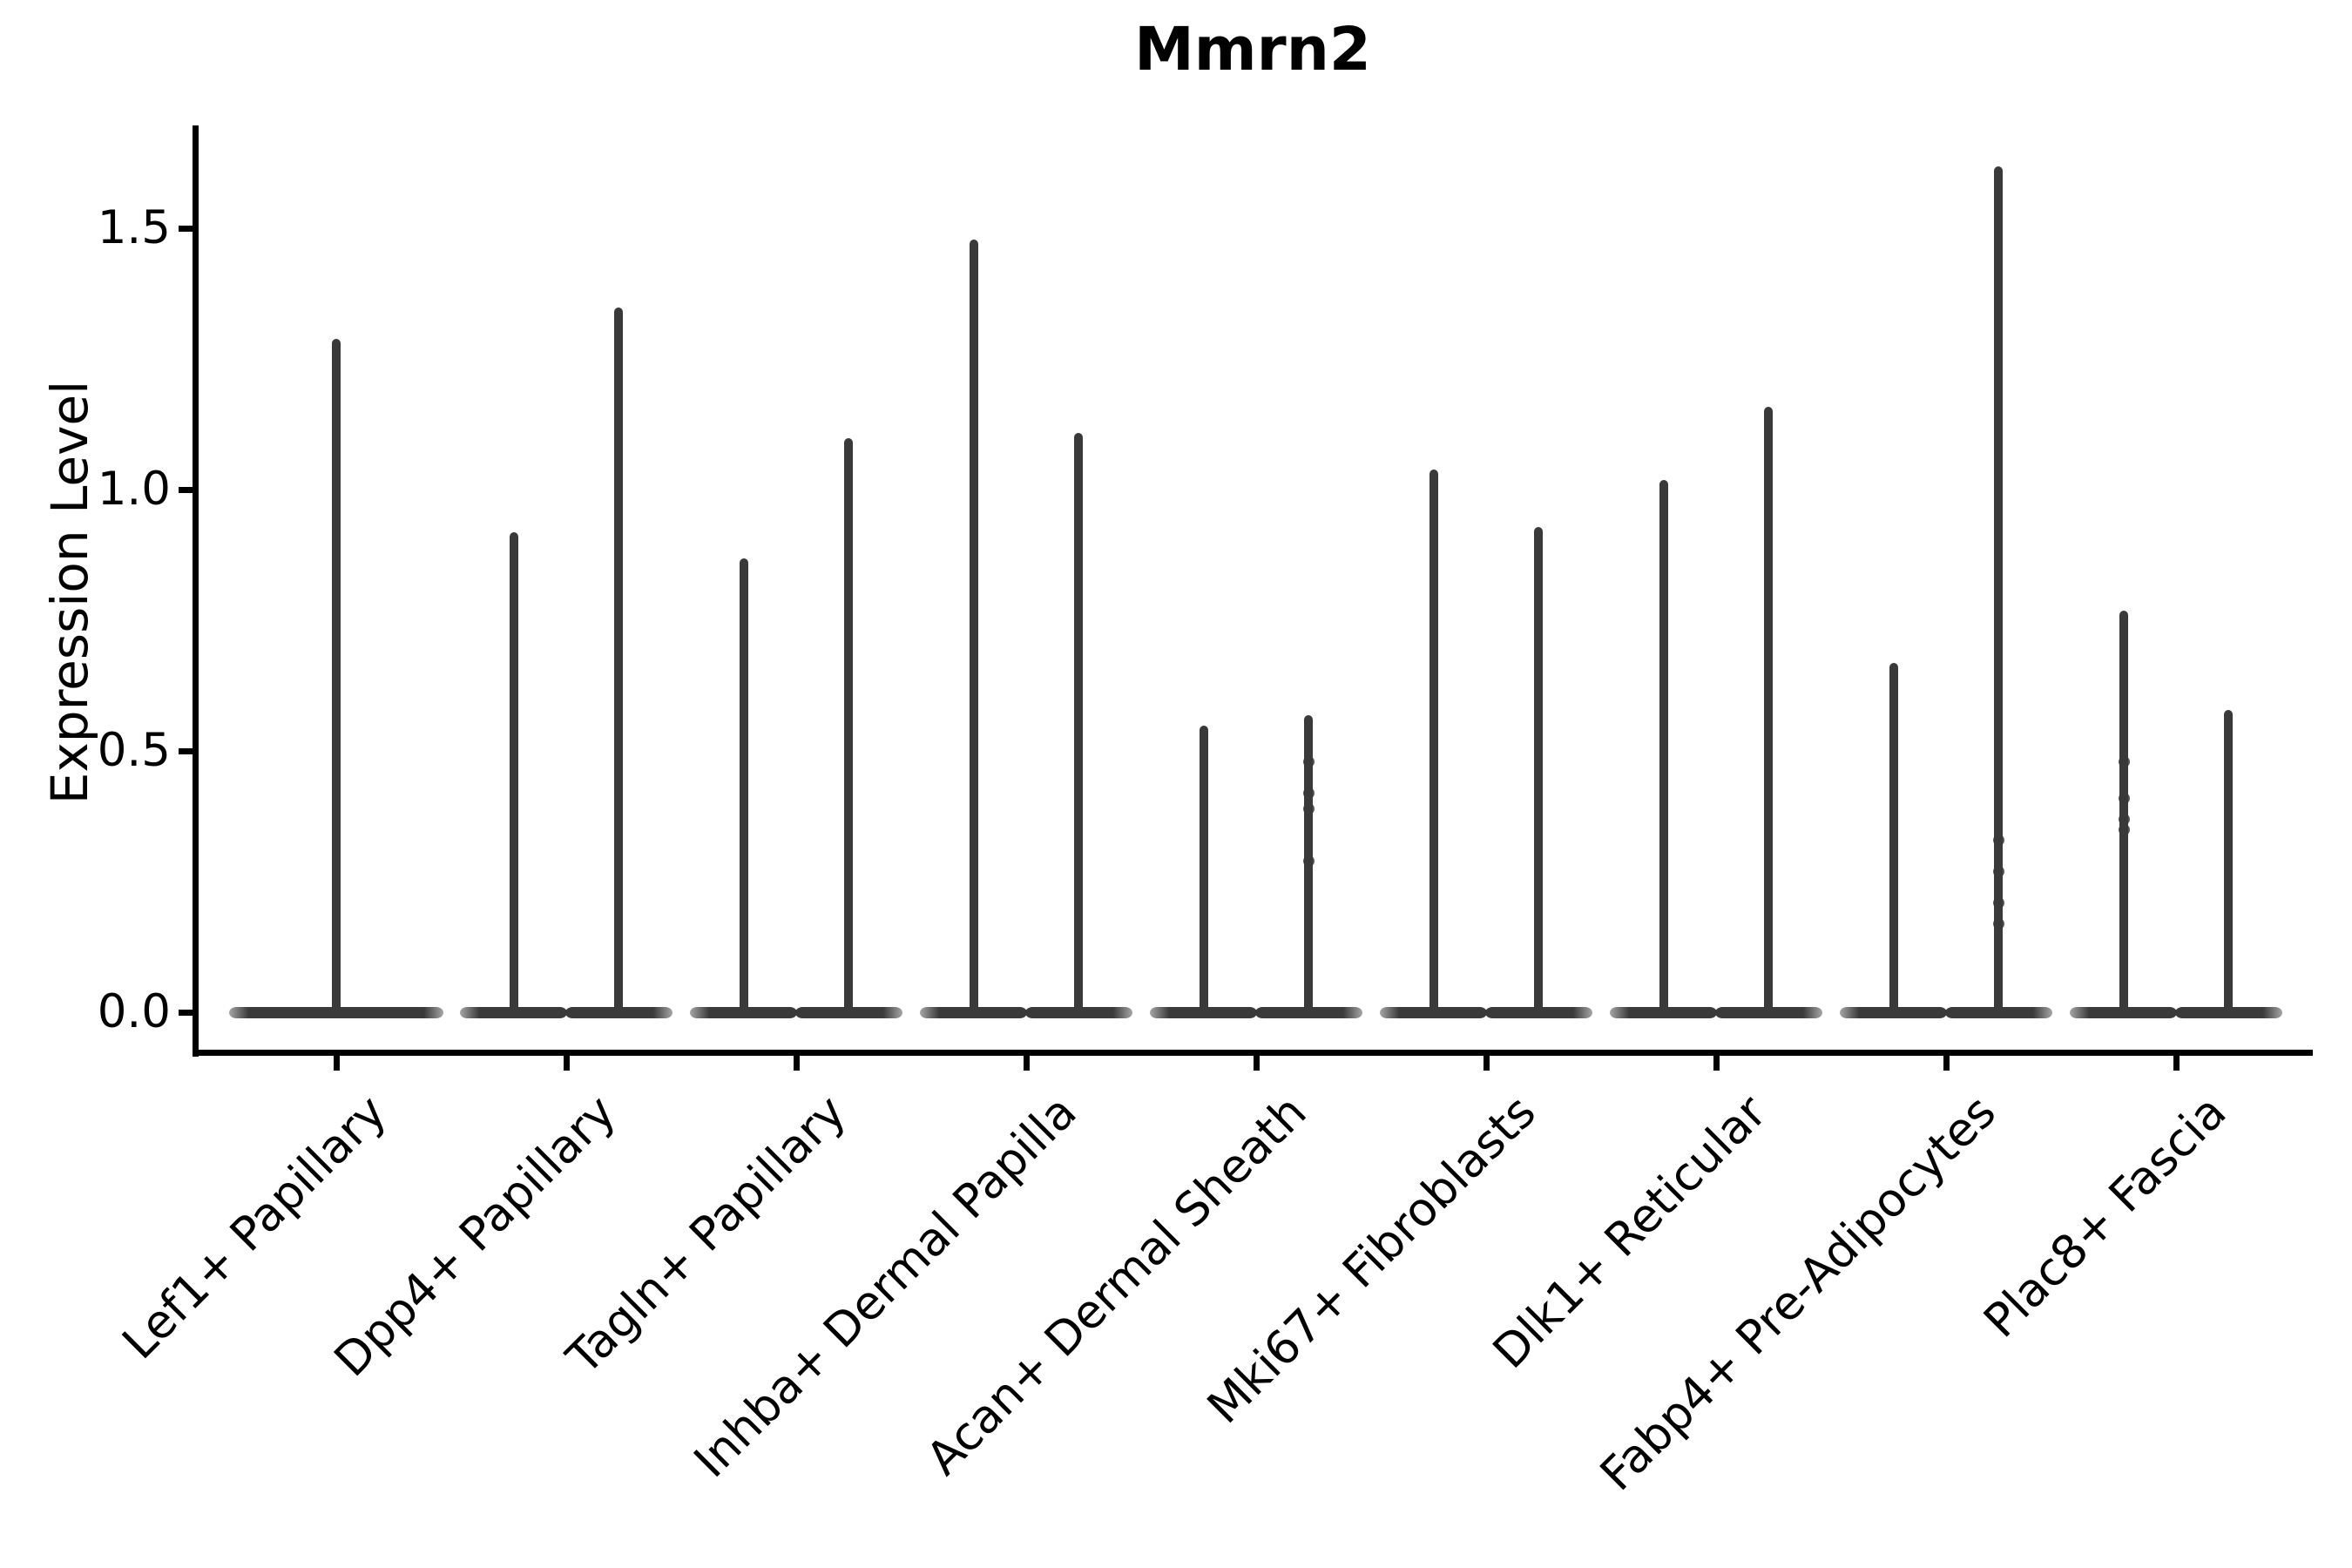  I want to click on y-tick-label: 1.0, so click(134, 490).